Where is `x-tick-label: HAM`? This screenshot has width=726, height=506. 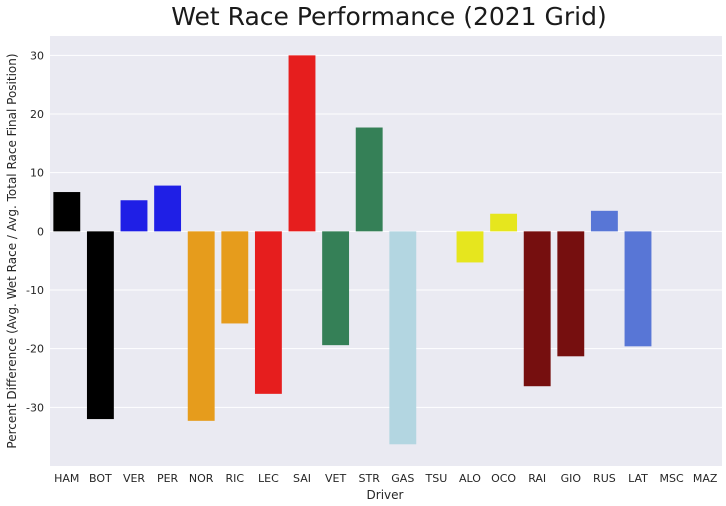 x-tick-label: HAM is located at coordinates (66, 478).